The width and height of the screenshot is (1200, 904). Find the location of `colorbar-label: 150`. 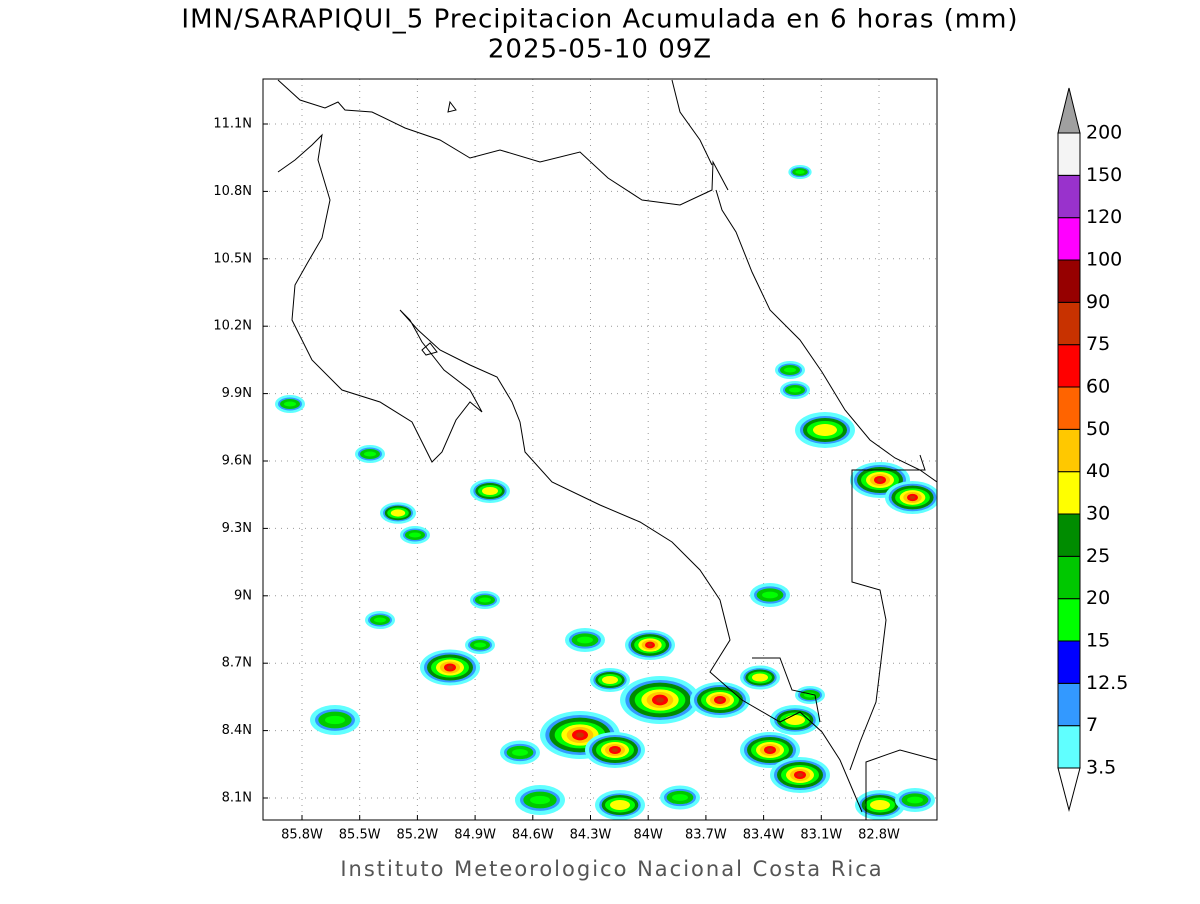

colorbar-label: 150 is located at coordinates (1104, 175).